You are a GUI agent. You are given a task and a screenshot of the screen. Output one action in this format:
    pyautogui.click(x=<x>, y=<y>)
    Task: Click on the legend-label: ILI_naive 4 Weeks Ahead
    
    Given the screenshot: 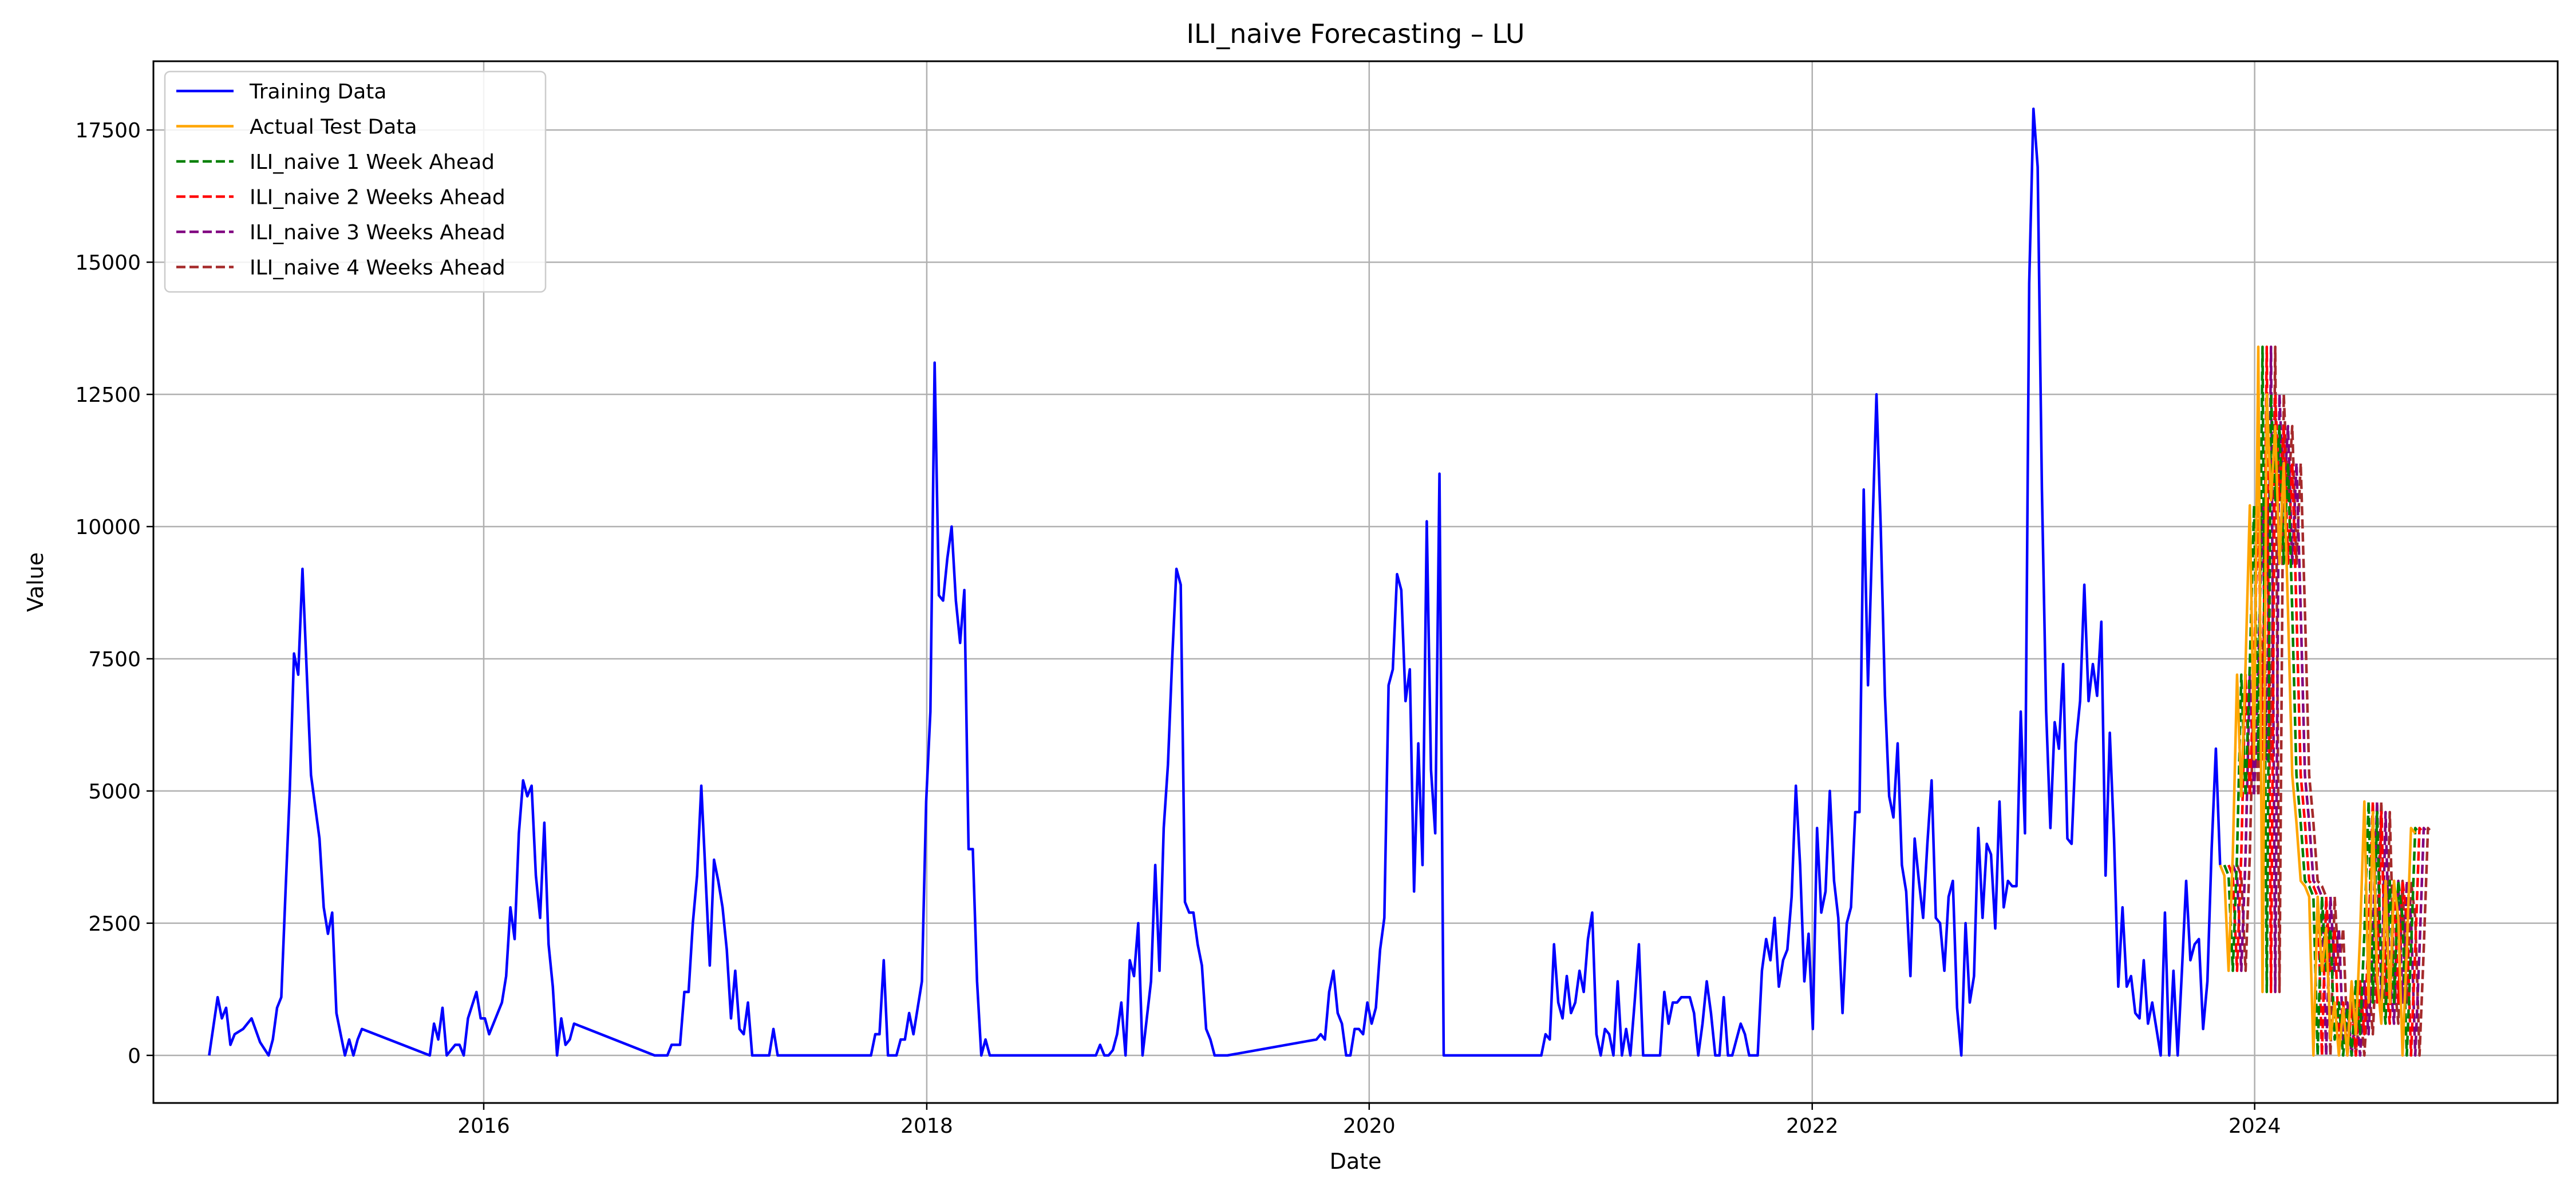 What is the action you would take?
    pyautogui.click(x=377, y=268)
    